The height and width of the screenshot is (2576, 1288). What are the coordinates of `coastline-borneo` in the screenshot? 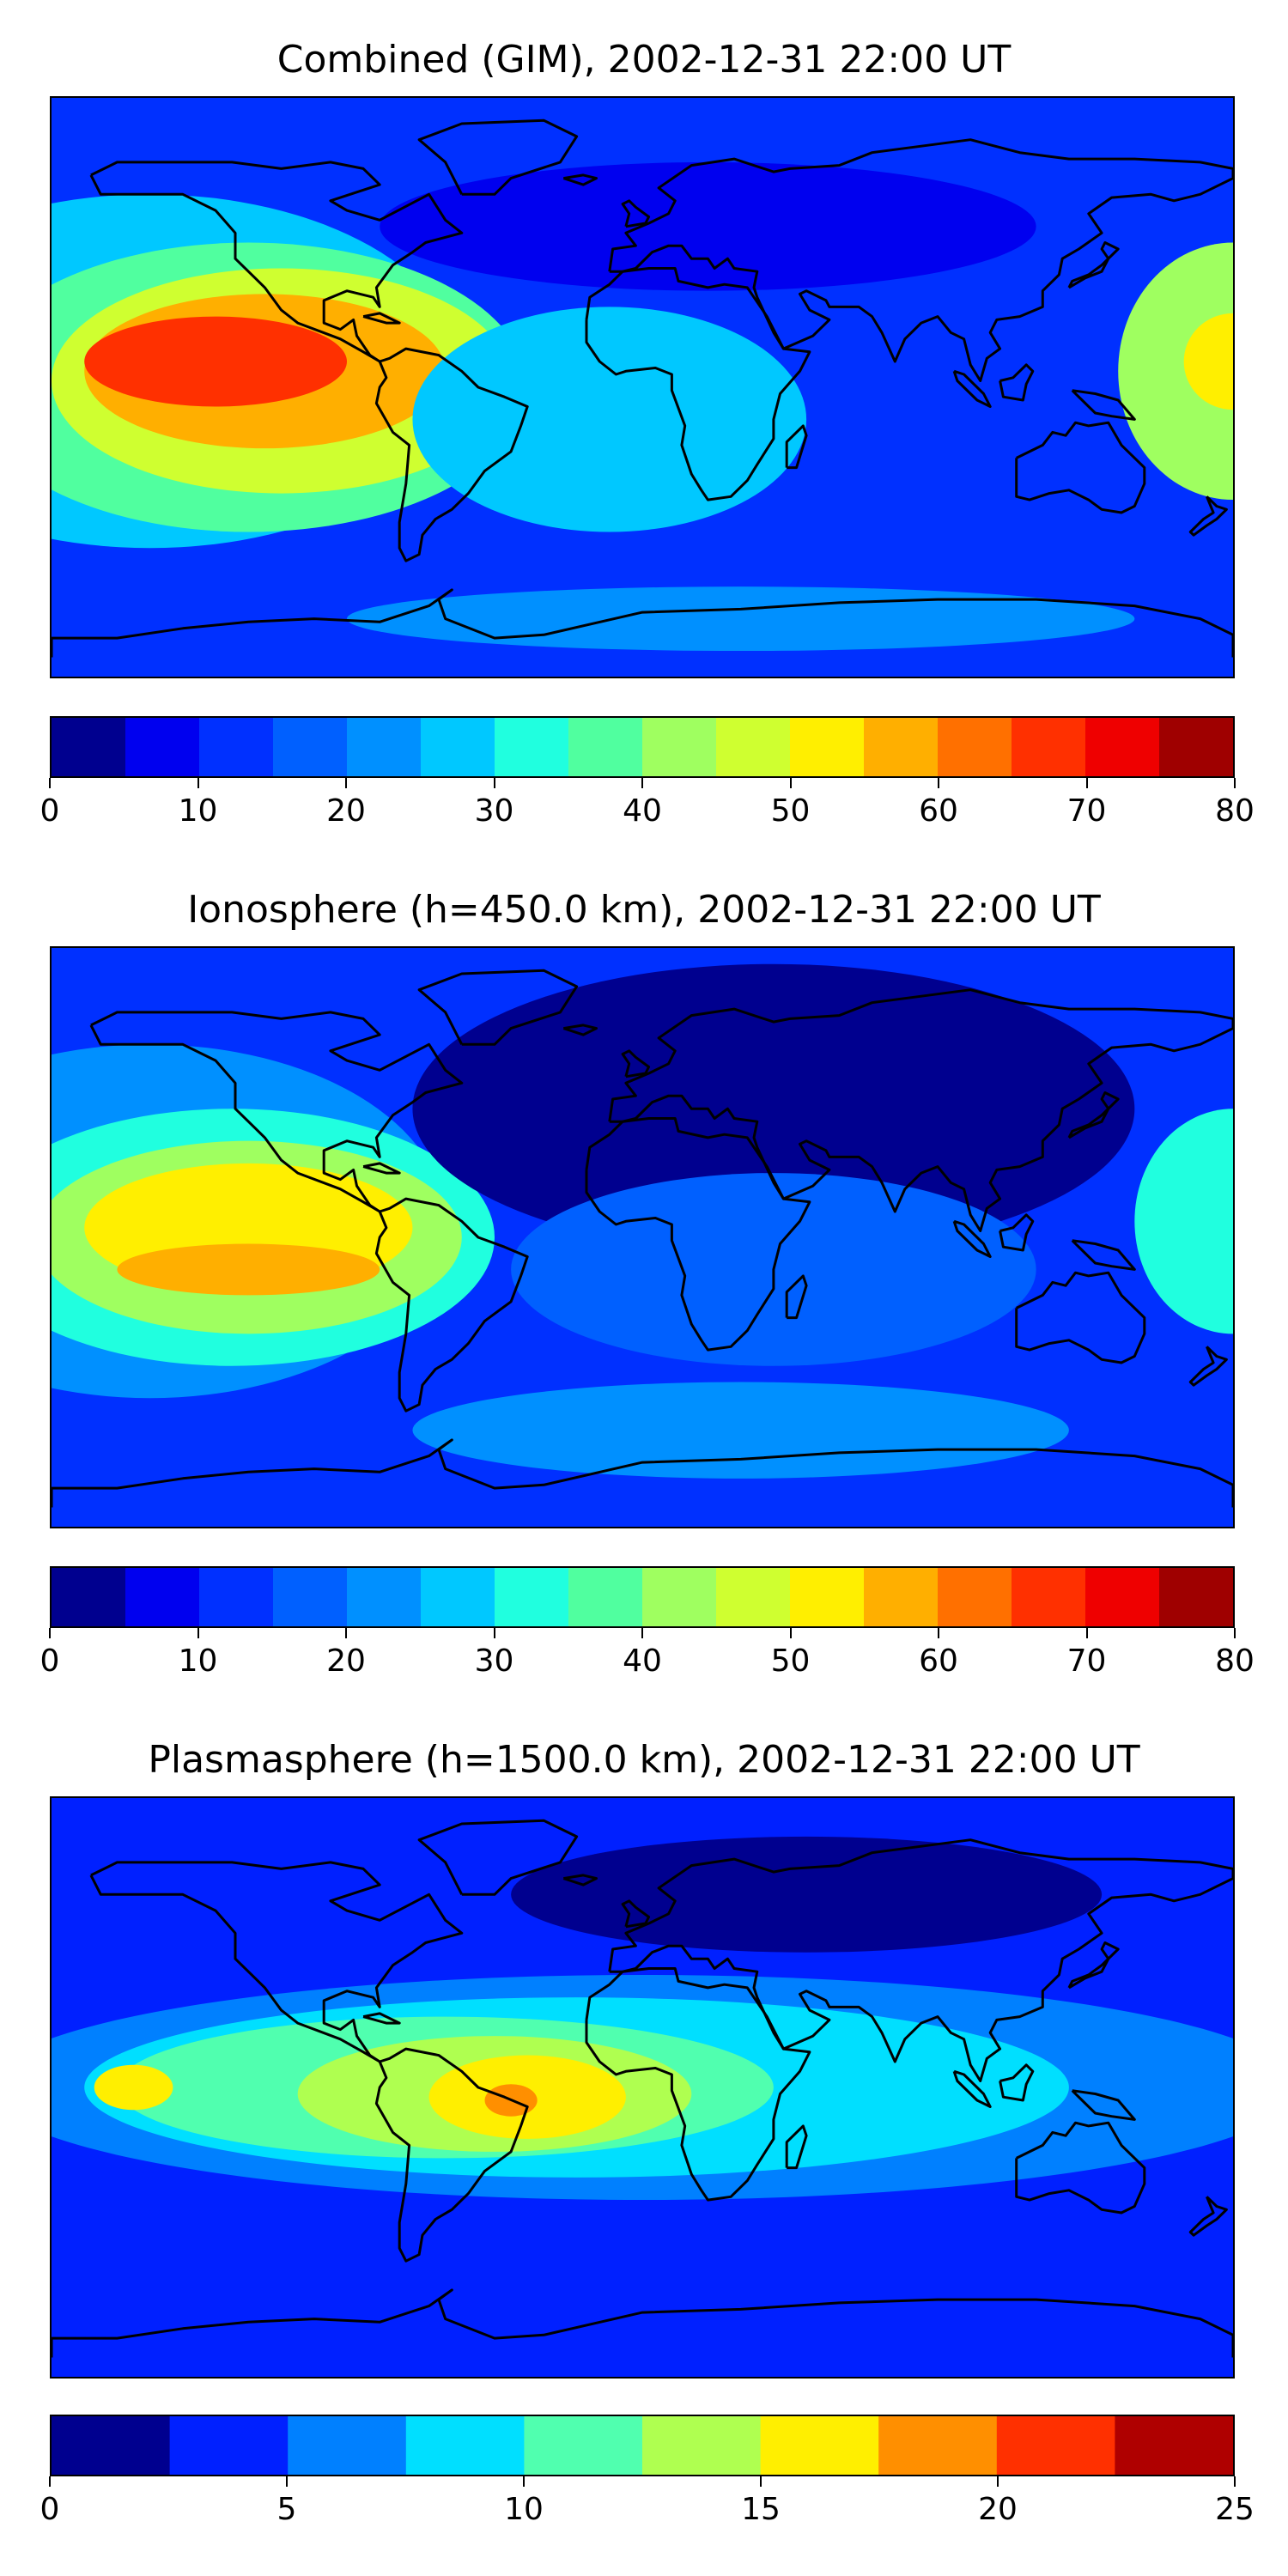 It's located at (1017, 382).